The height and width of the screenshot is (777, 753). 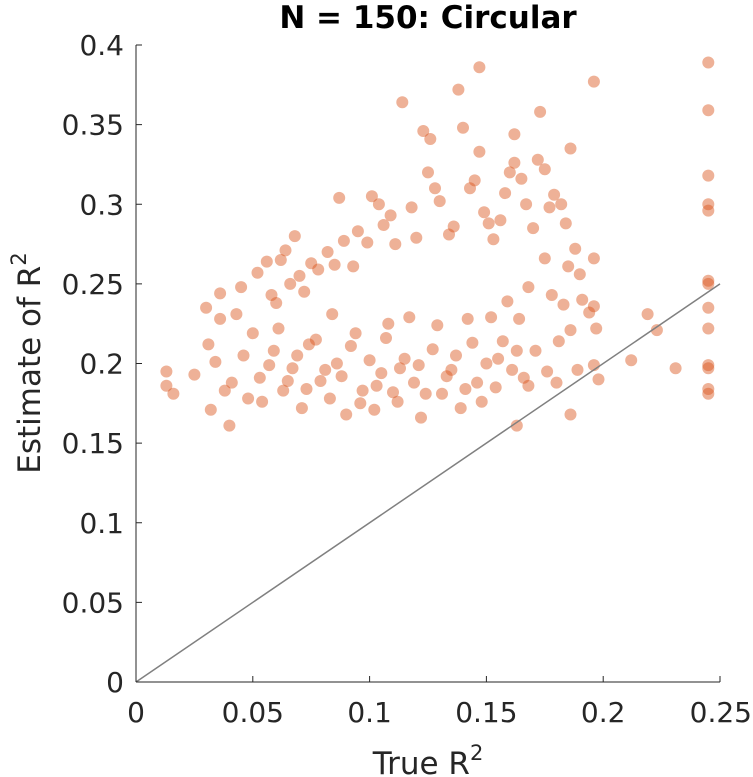 I want to click on y-tick-label: 0.4, so click(x=101, y=45).